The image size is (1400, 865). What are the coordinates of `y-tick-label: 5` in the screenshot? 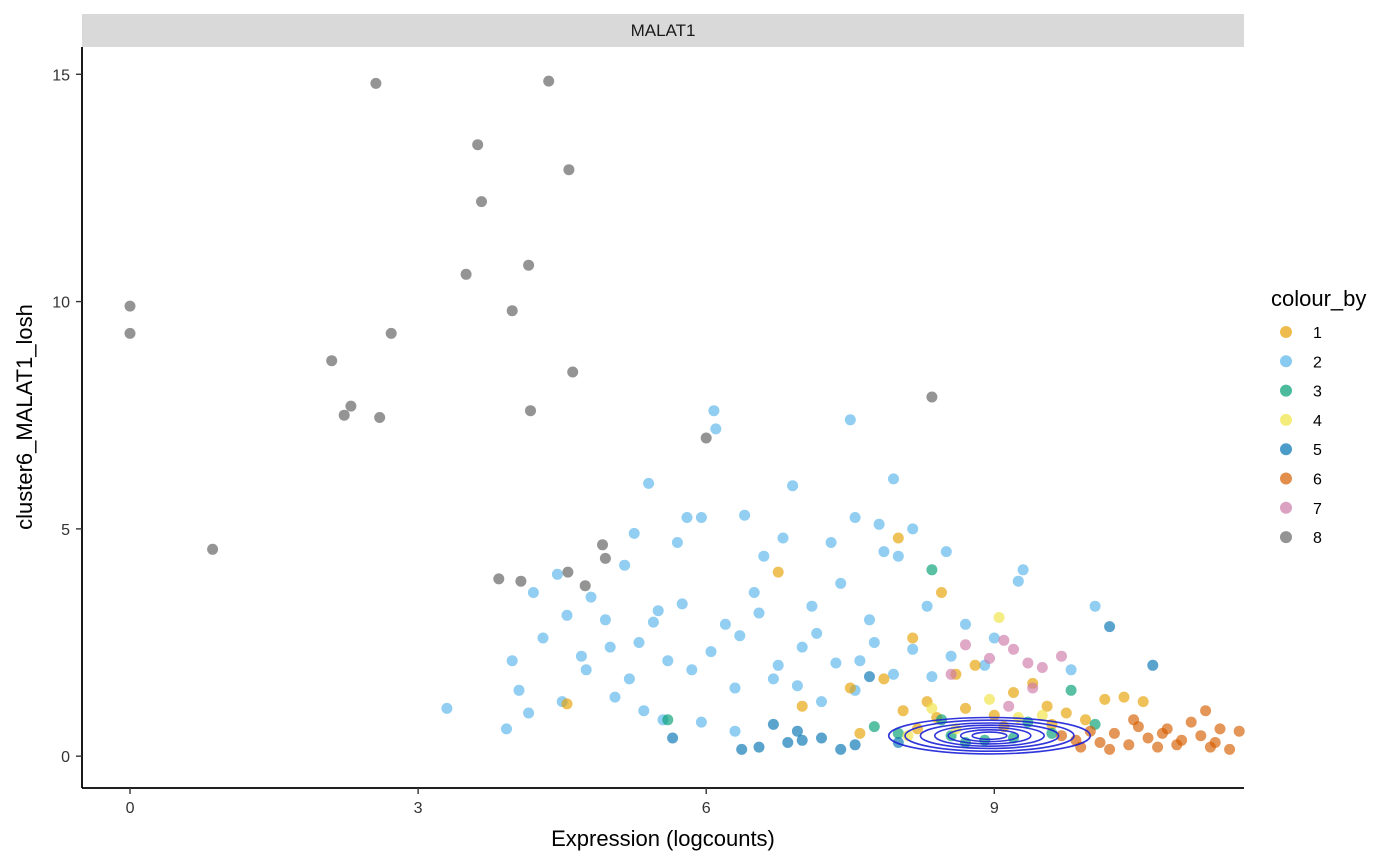 It's located at (65, 530).